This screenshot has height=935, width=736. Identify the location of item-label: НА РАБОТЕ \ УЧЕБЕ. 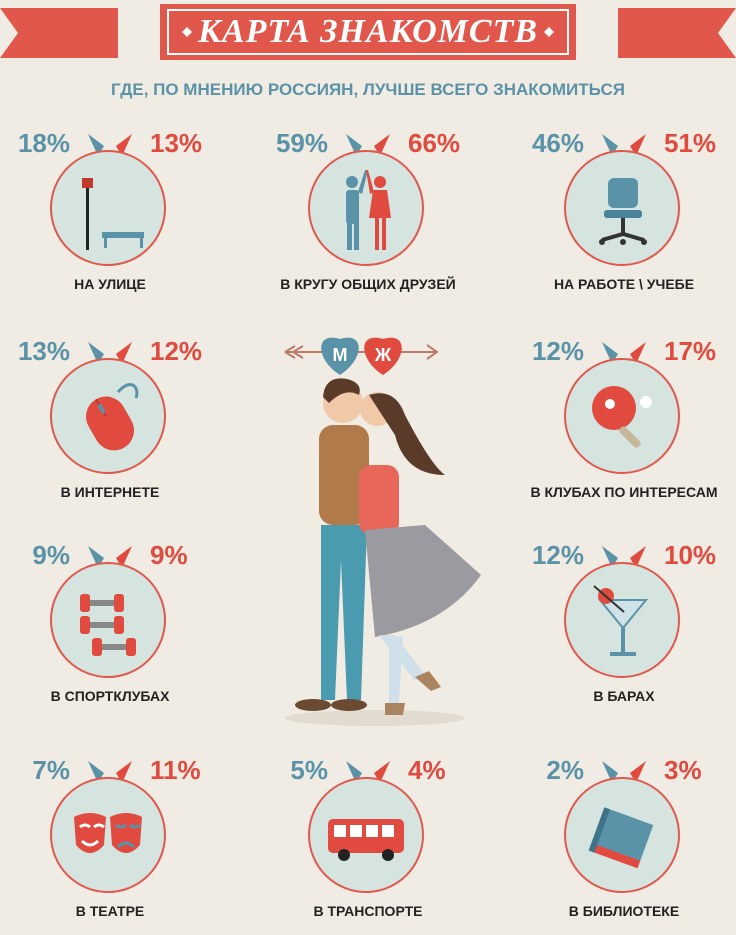
(624, 284).